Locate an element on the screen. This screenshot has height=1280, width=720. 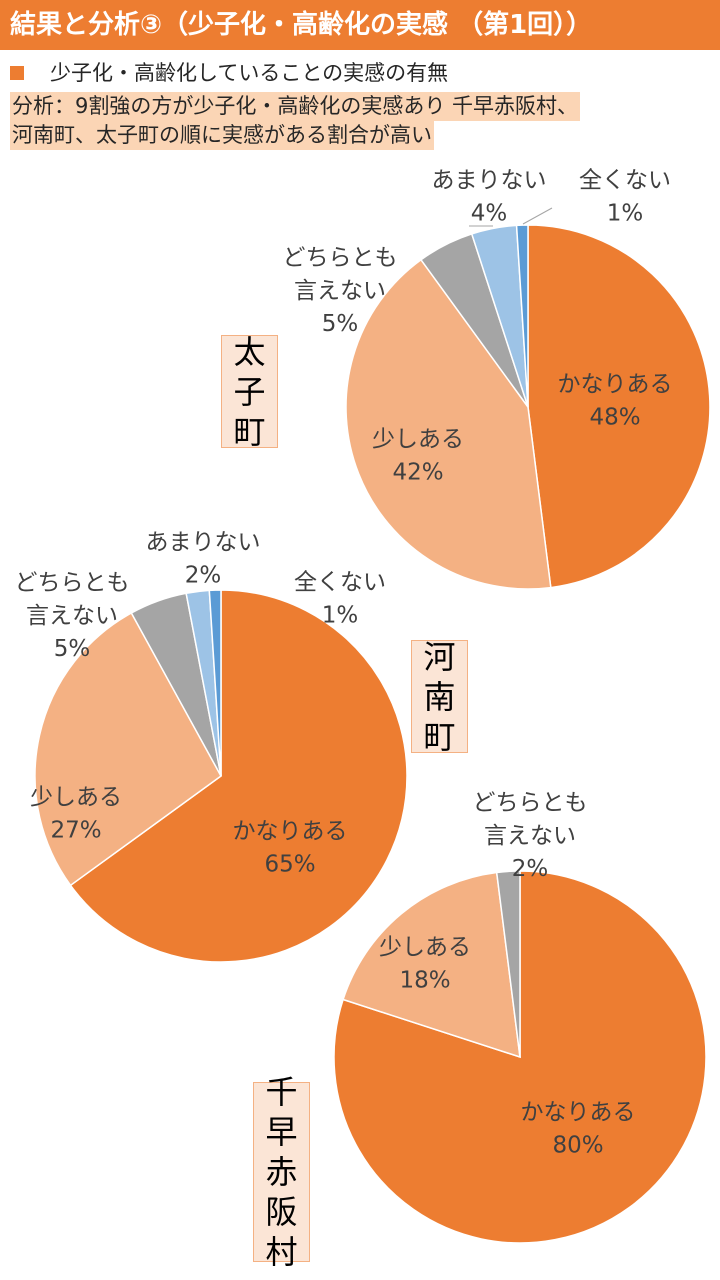
town-label-char: 阪 is located at coordinates (281, 1212).